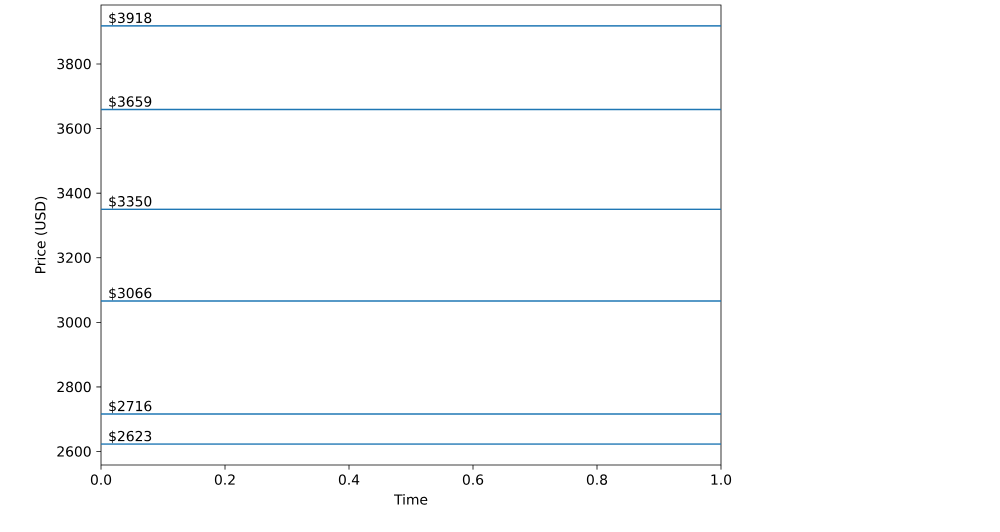 The height and width of the screenshot is (532, 1000). What do you see at coordinates (411, 499) in the screenshot?
I see `x-axis-title: Time` at bounding box center [411, 499].